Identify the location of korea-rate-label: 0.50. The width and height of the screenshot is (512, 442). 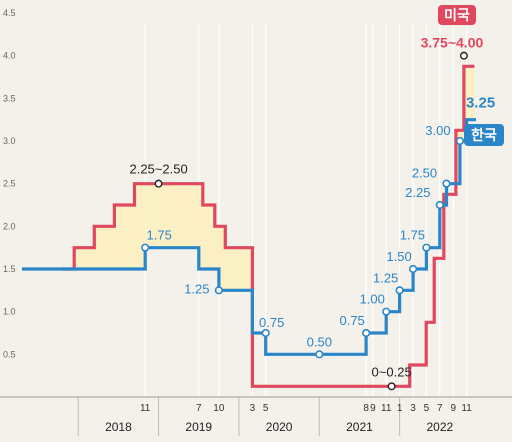
(319, 341).